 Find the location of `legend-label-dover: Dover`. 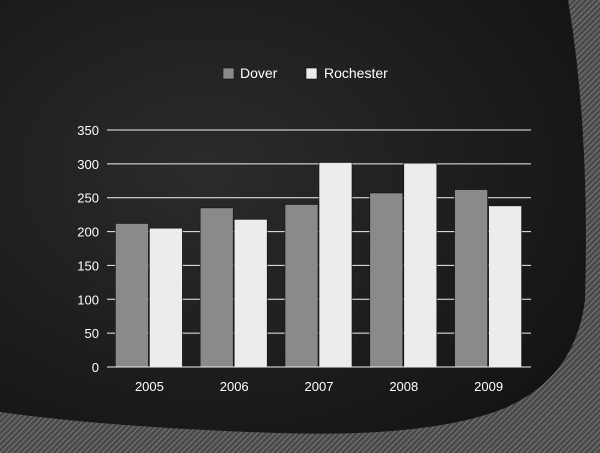

legend-label-dover: Dover is located at coordinates (259, 73).